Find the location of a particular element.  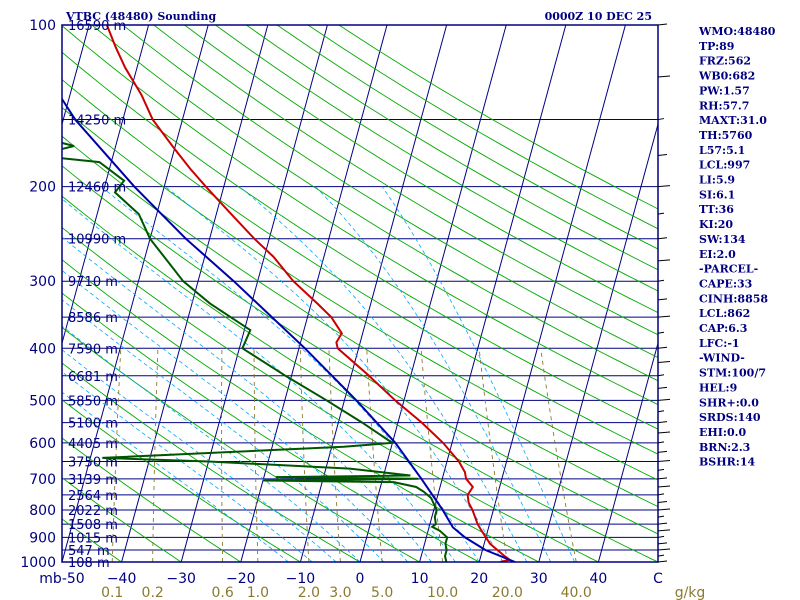

index-item: TT:36 is located at coordinates (716, 209).